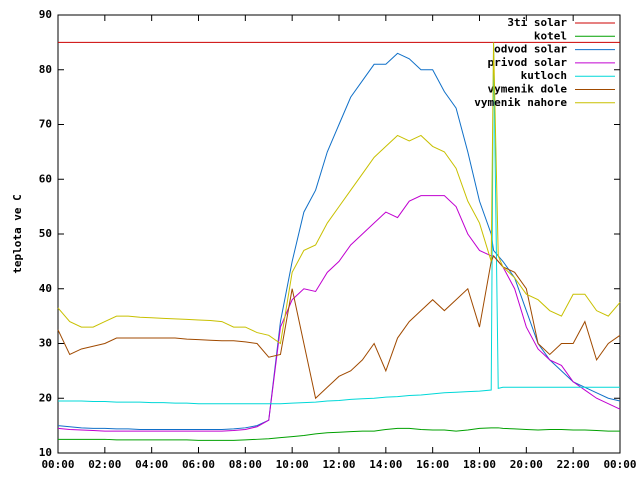 This screenshot has height=480, width=640. Describe the element at coordinates (45, 288) in the screenshot. I see `y-tick-label: 40` at that location.